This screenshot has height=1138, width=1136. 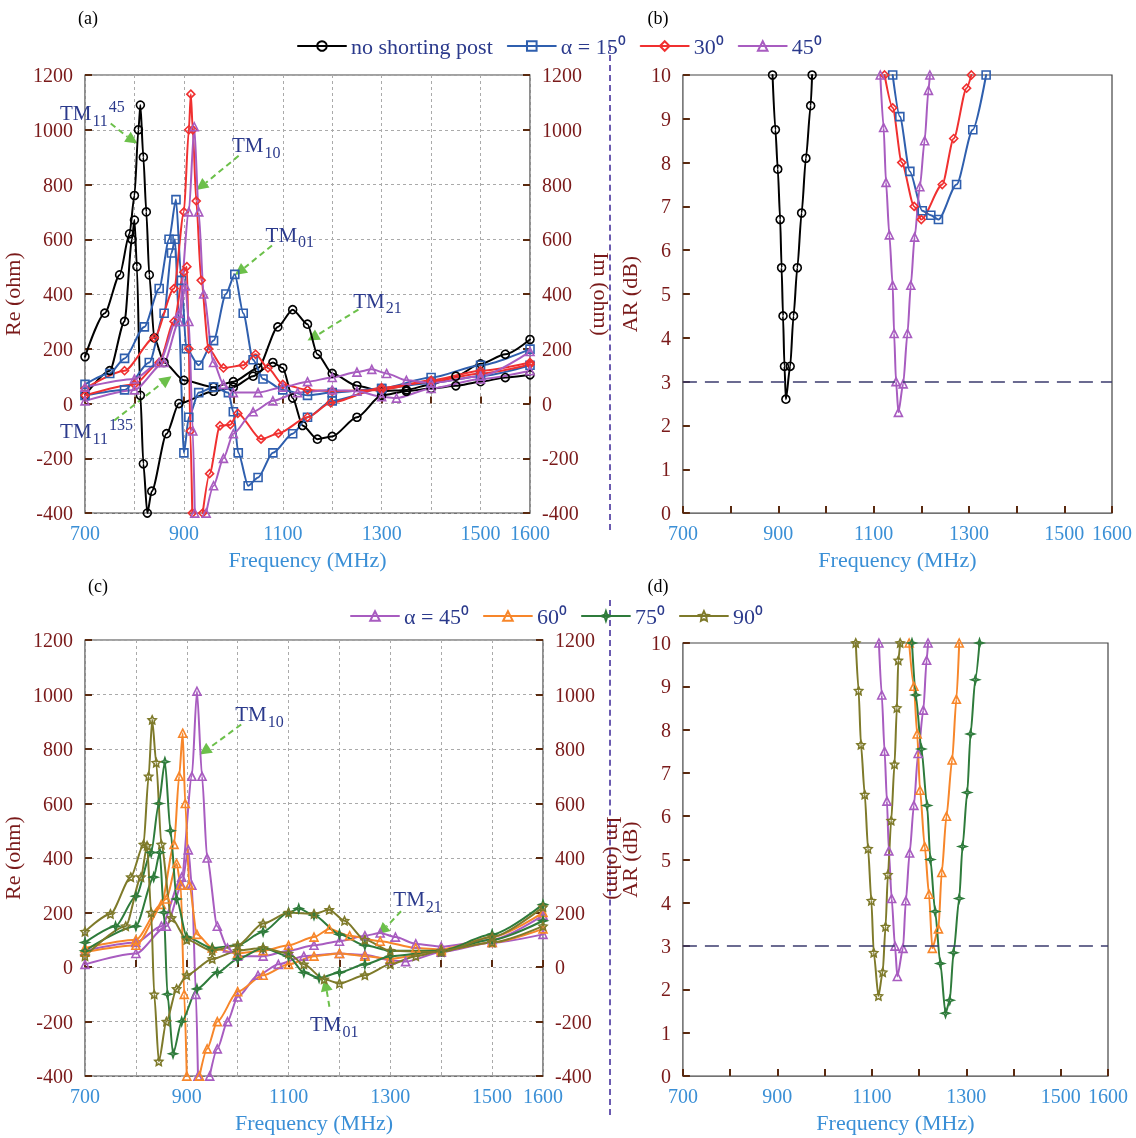 I want to click on legend-label: 30⁰, so click(x=708, y=46).